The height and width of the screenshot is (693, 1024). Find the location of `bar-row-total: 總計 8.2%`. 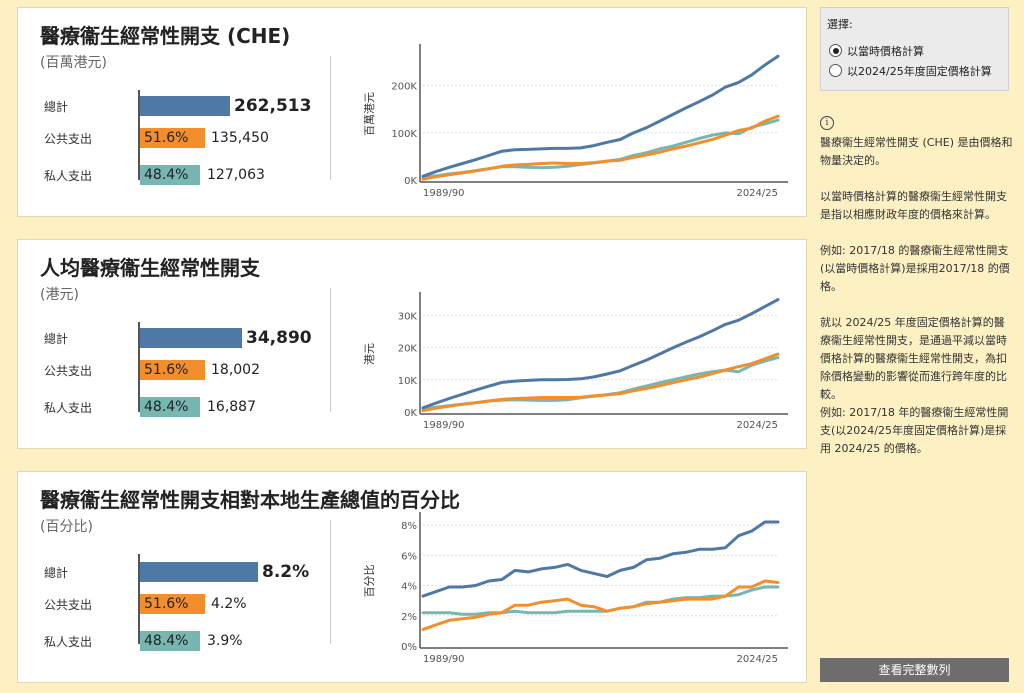

bar-row-total: 總計 8.2% is located at coordinates (173, 572).